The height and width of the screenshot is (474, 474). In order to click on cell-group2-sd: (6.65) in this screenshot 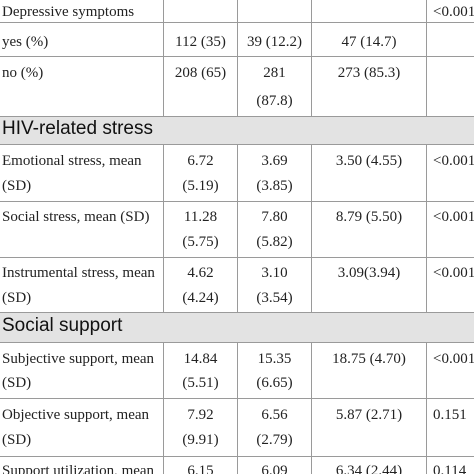, I will do `click(274, 383)`.